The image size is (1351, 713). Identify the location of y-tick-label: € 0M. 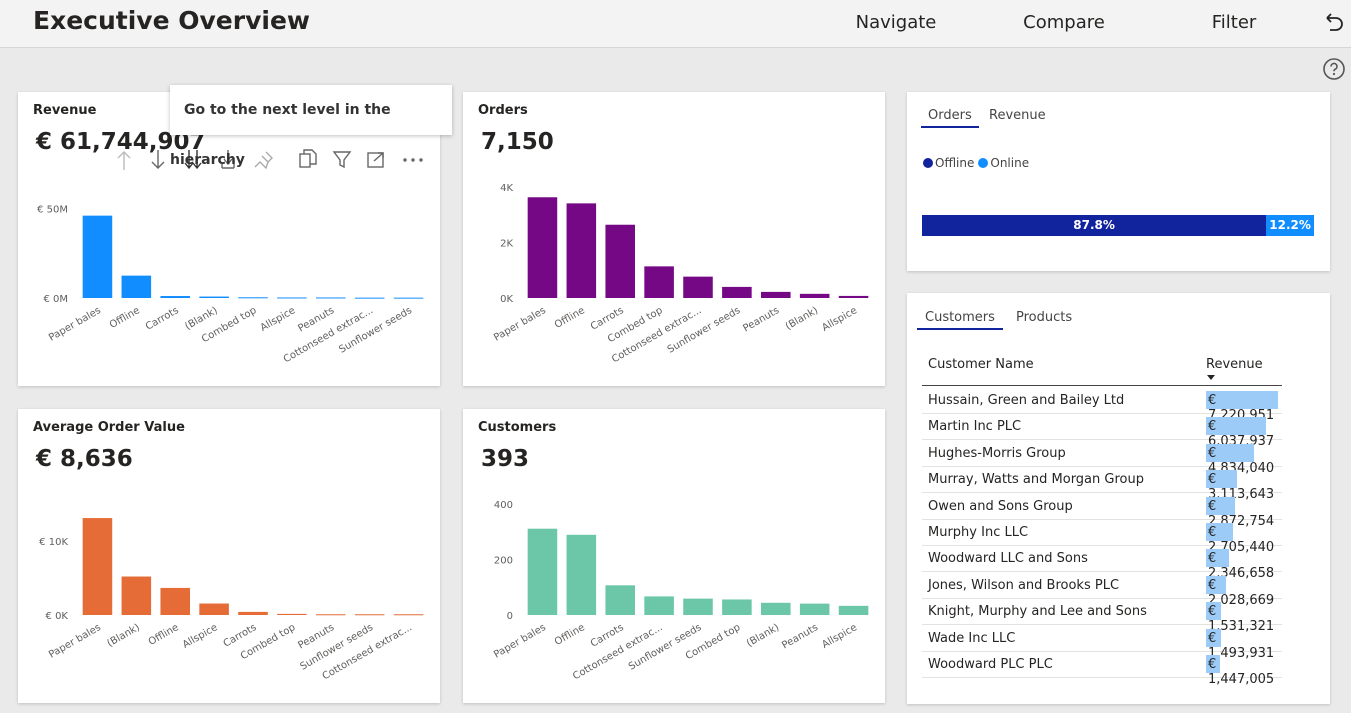
(55, 299).